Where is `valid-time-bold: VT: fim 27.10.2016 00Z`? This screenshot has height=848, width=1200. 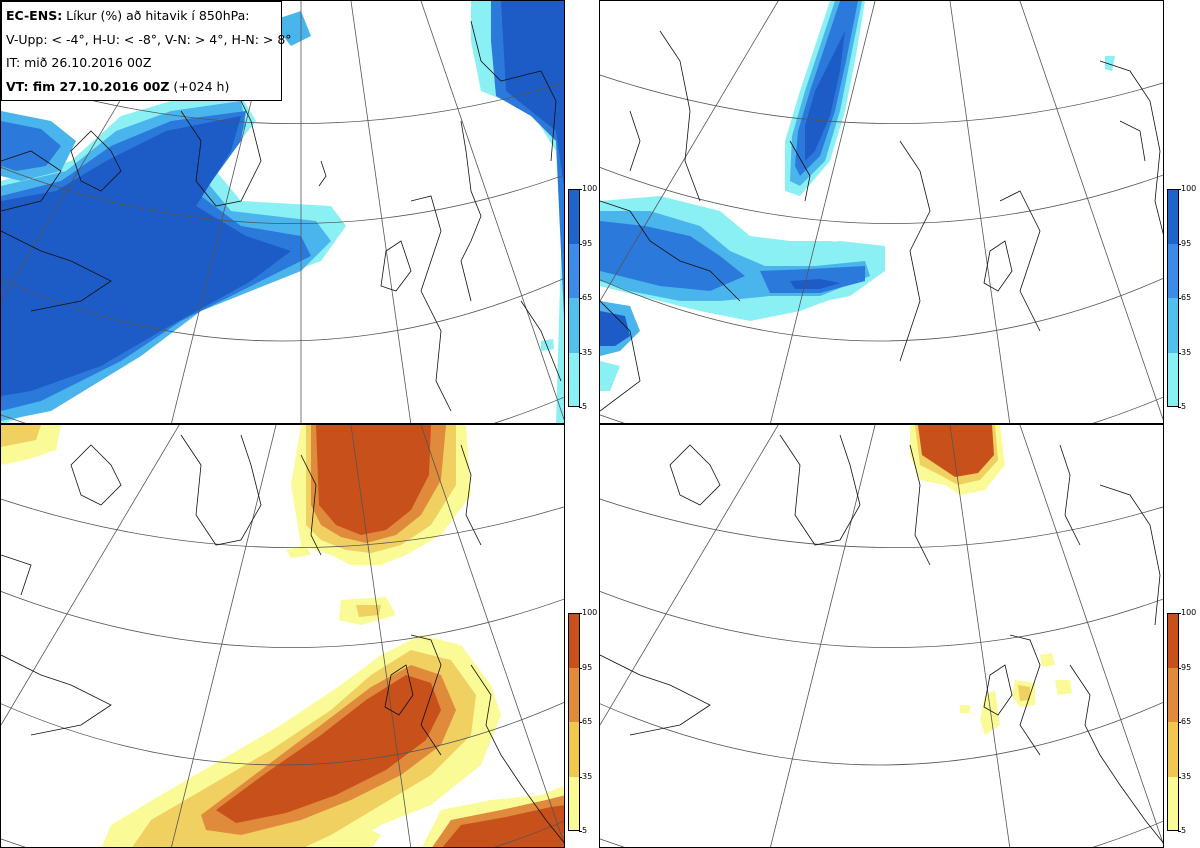
valid-time-bold: VT: fim 27.10.2016 00Z is located at coordinates (88, 86).